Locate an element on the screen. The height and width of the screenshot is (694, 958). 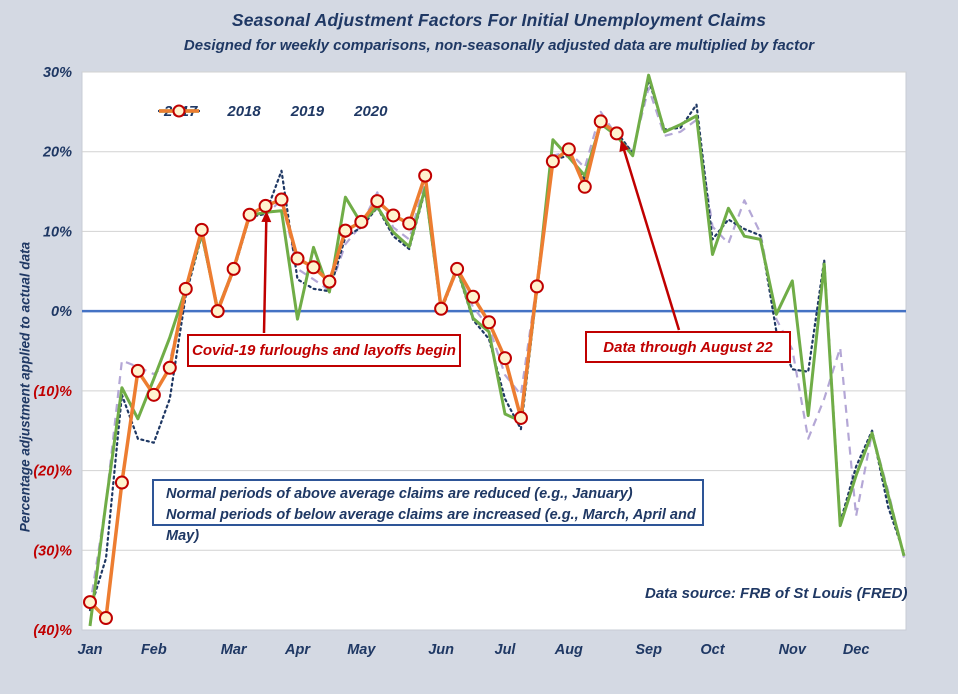
legend-item-2019: 2019 is located at coordinates (242, 111).